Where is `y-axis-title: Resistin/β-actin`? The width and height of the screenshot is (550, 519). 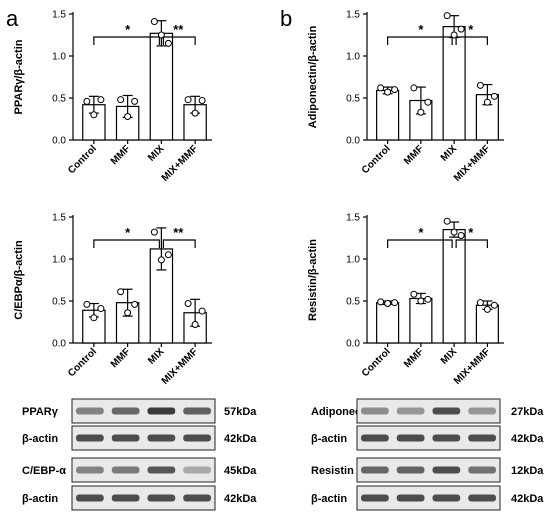 y-axis-title: Resistin/β-actin is located at coordinates (313, 280).